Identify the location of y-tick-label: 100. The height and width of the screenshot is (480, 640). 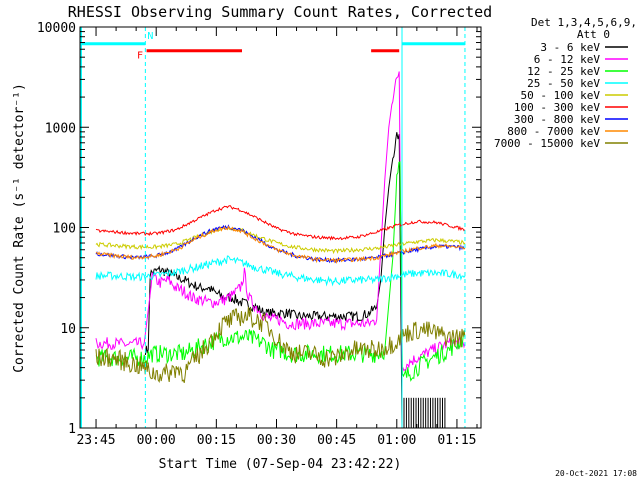
(64, 229).